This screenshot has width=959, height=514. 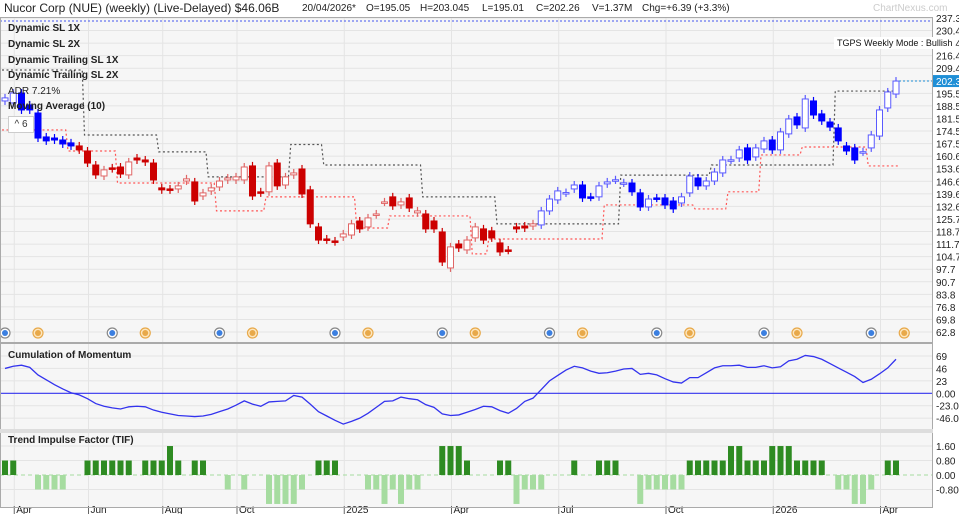 What do you see at coordinates (388, 8) in the screenshot?
I see `quote-open: O=195.05` at bounding box center [388, 8].